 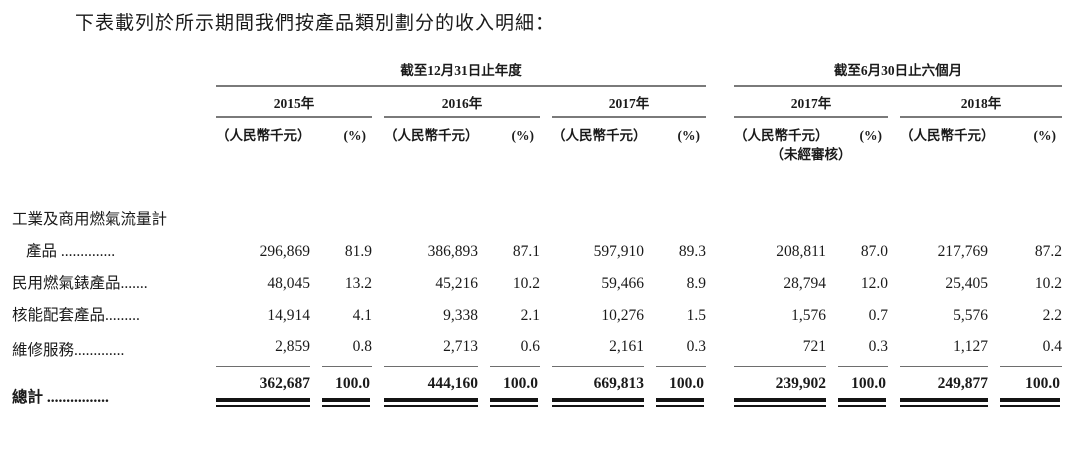 What do you see at coordinates (874, 251) in the screenshot?
I see `cell-pct: 87.0` at bounding box center [874, 251].